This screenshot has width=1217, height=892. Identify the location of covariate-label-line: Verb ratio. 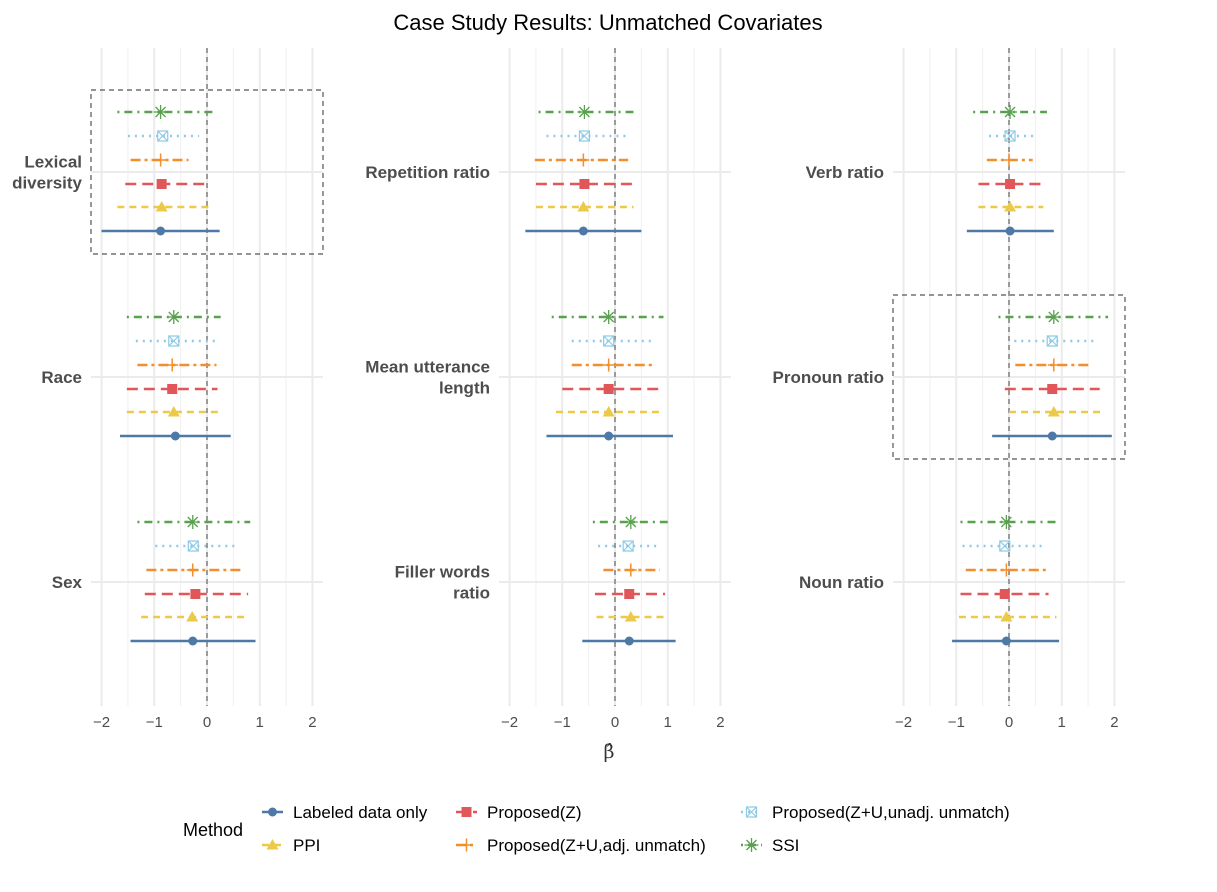
(845, 172).